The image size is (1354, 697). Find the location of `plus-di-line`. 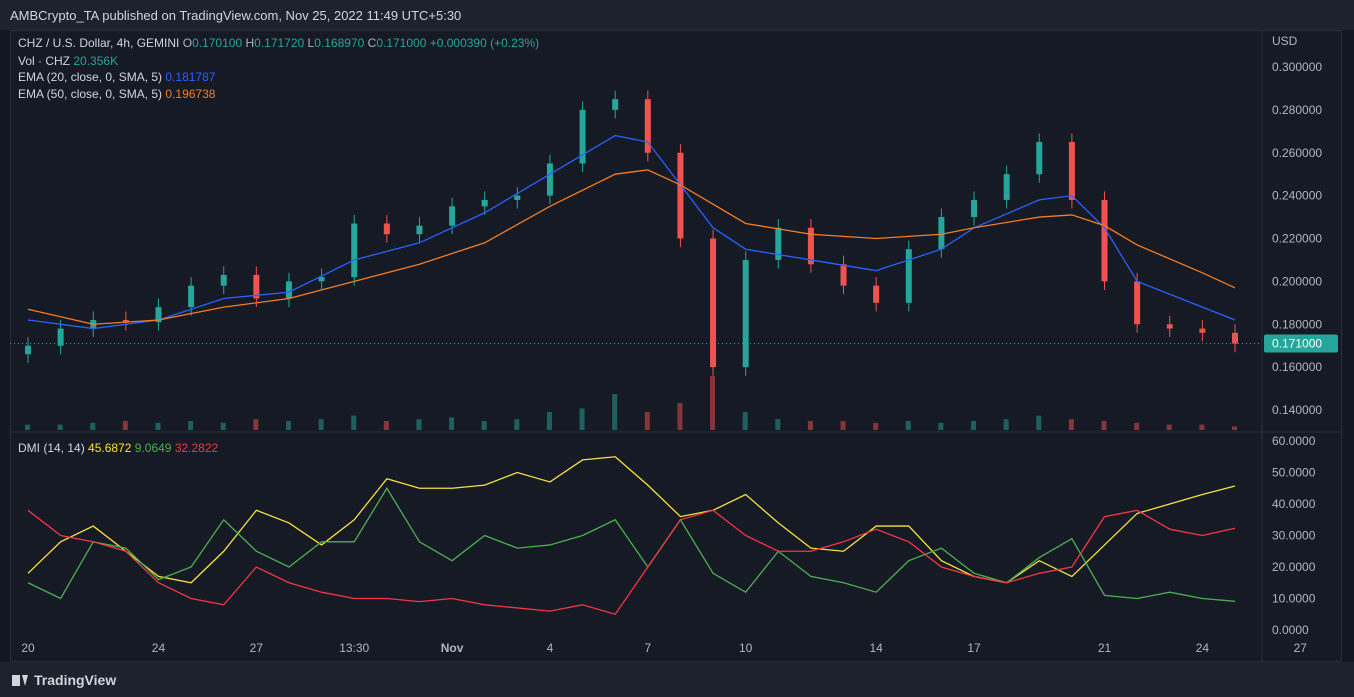

plus-di-line is located at coordinates (631, 544).